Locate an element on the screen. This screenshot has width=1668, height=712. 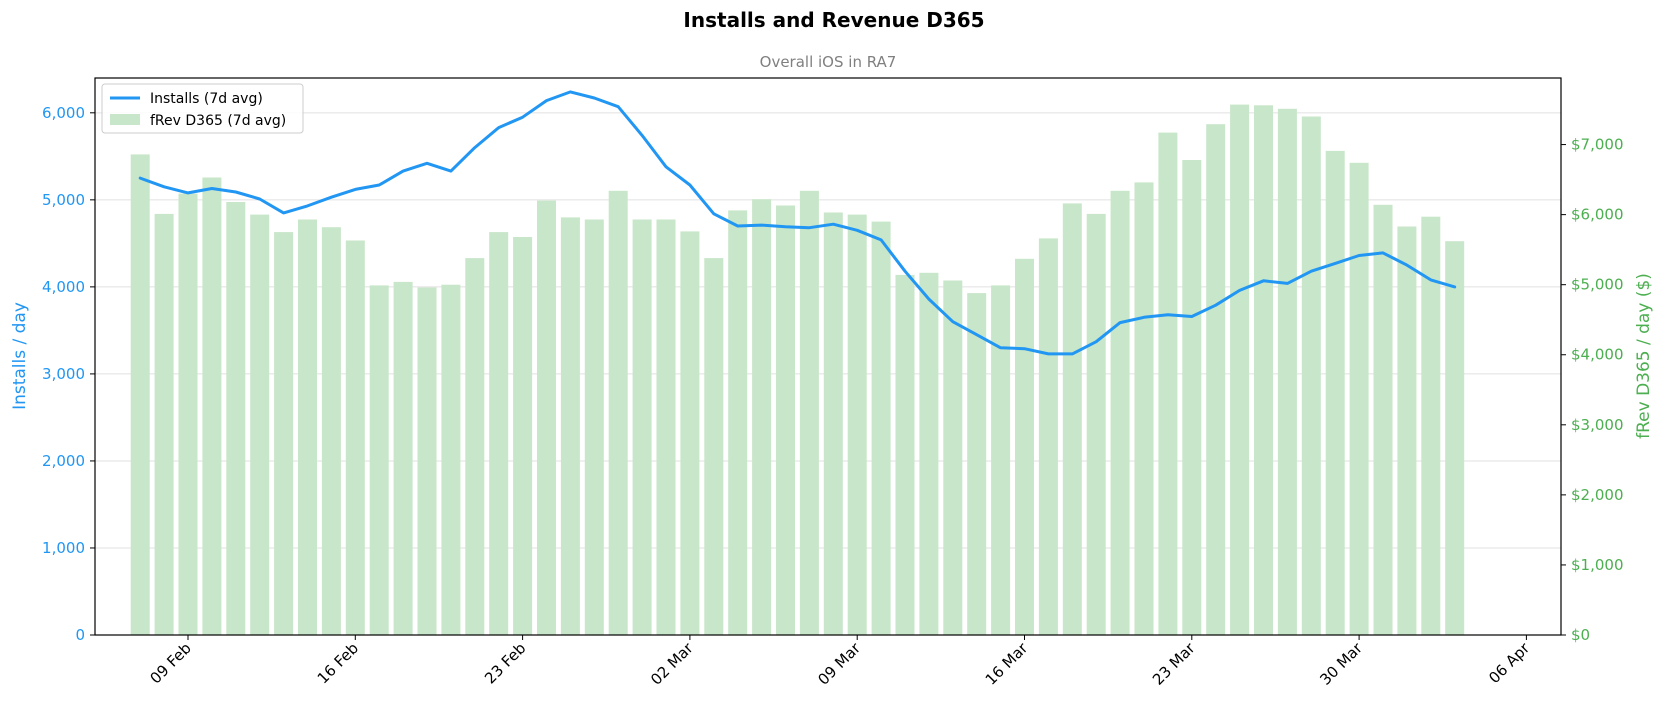
right-tick-label: $5,000 is located at coordinates (1597, 285).